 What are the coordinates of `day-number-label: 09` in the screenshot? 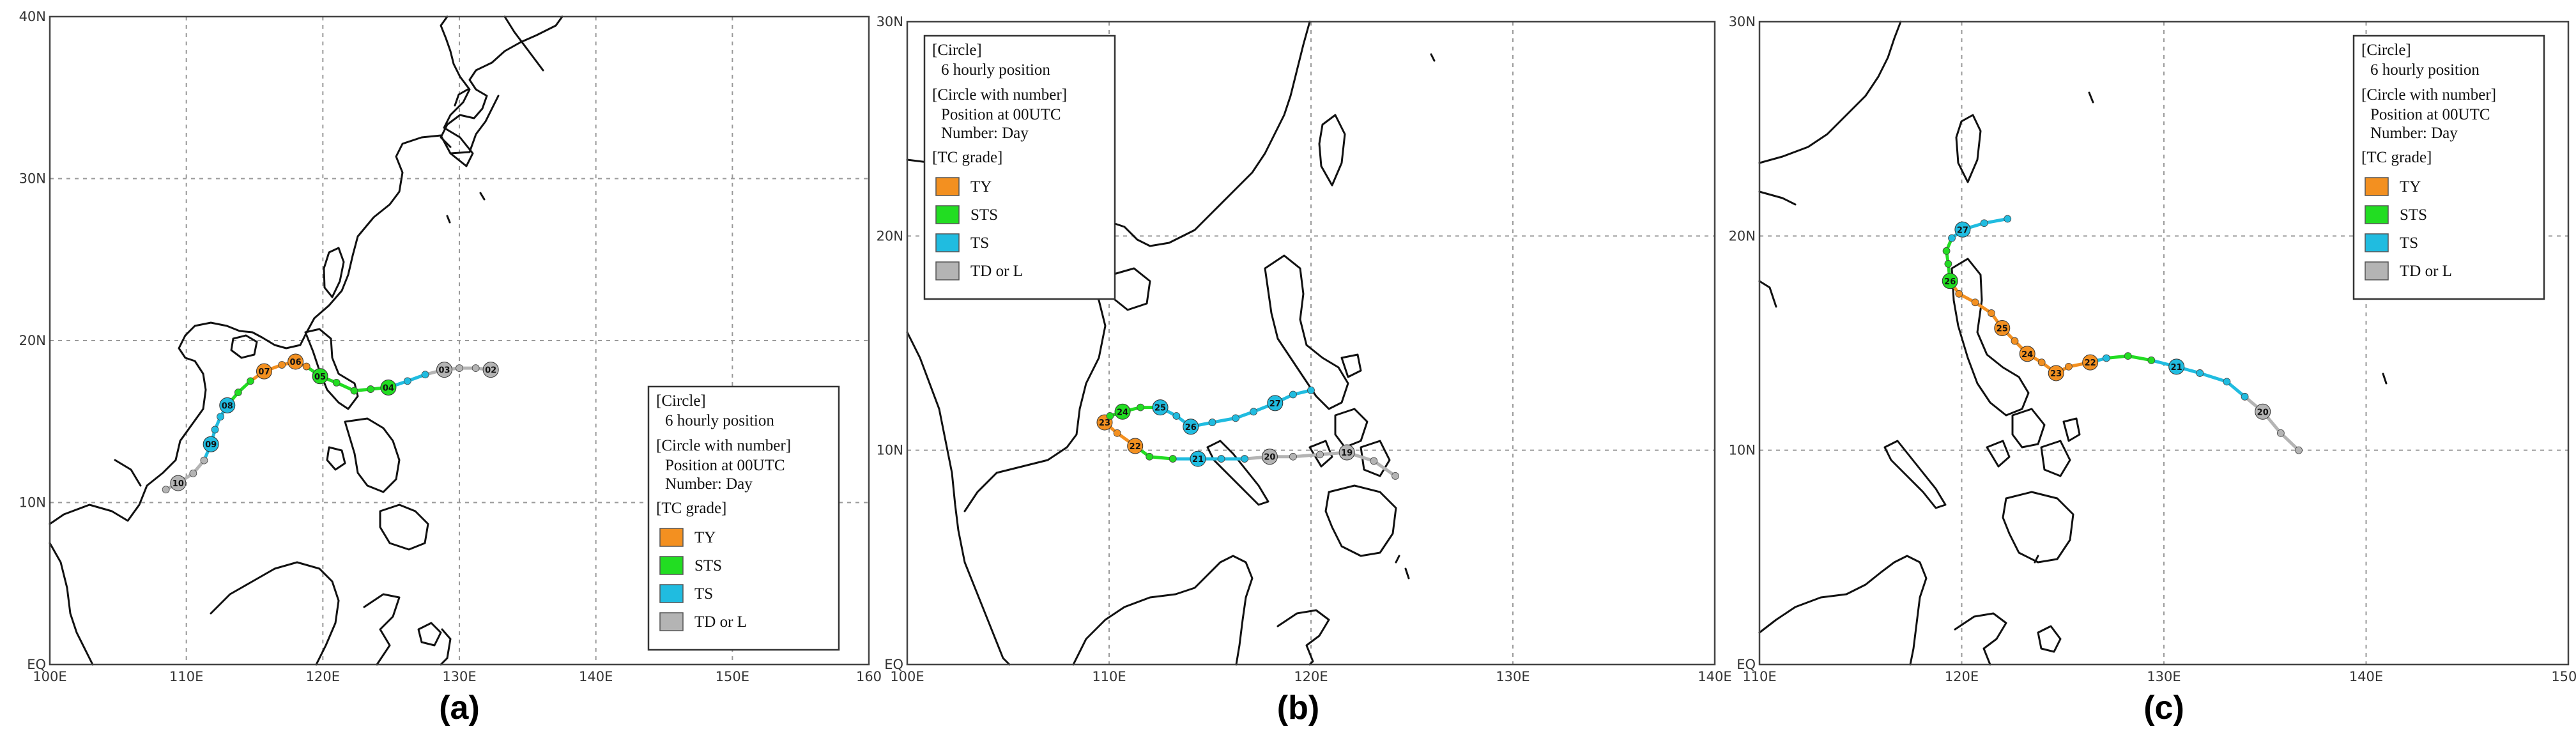 It's located at (211, 445).